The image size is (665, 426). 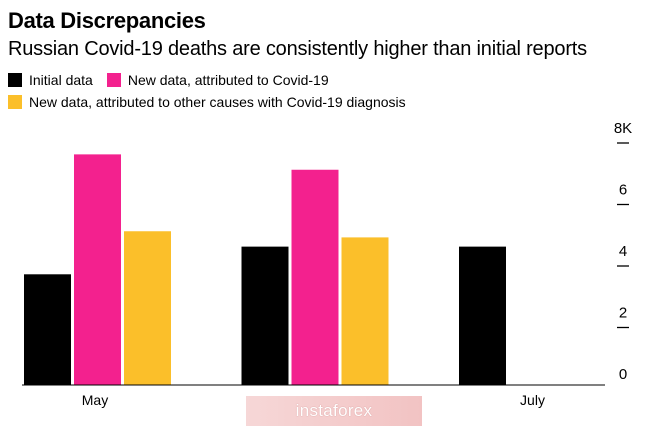 What do you see at coordinates (61, 80) in the screenshot?
I see `legend-label-initial: Initial data` at bounding box center [61, 80].